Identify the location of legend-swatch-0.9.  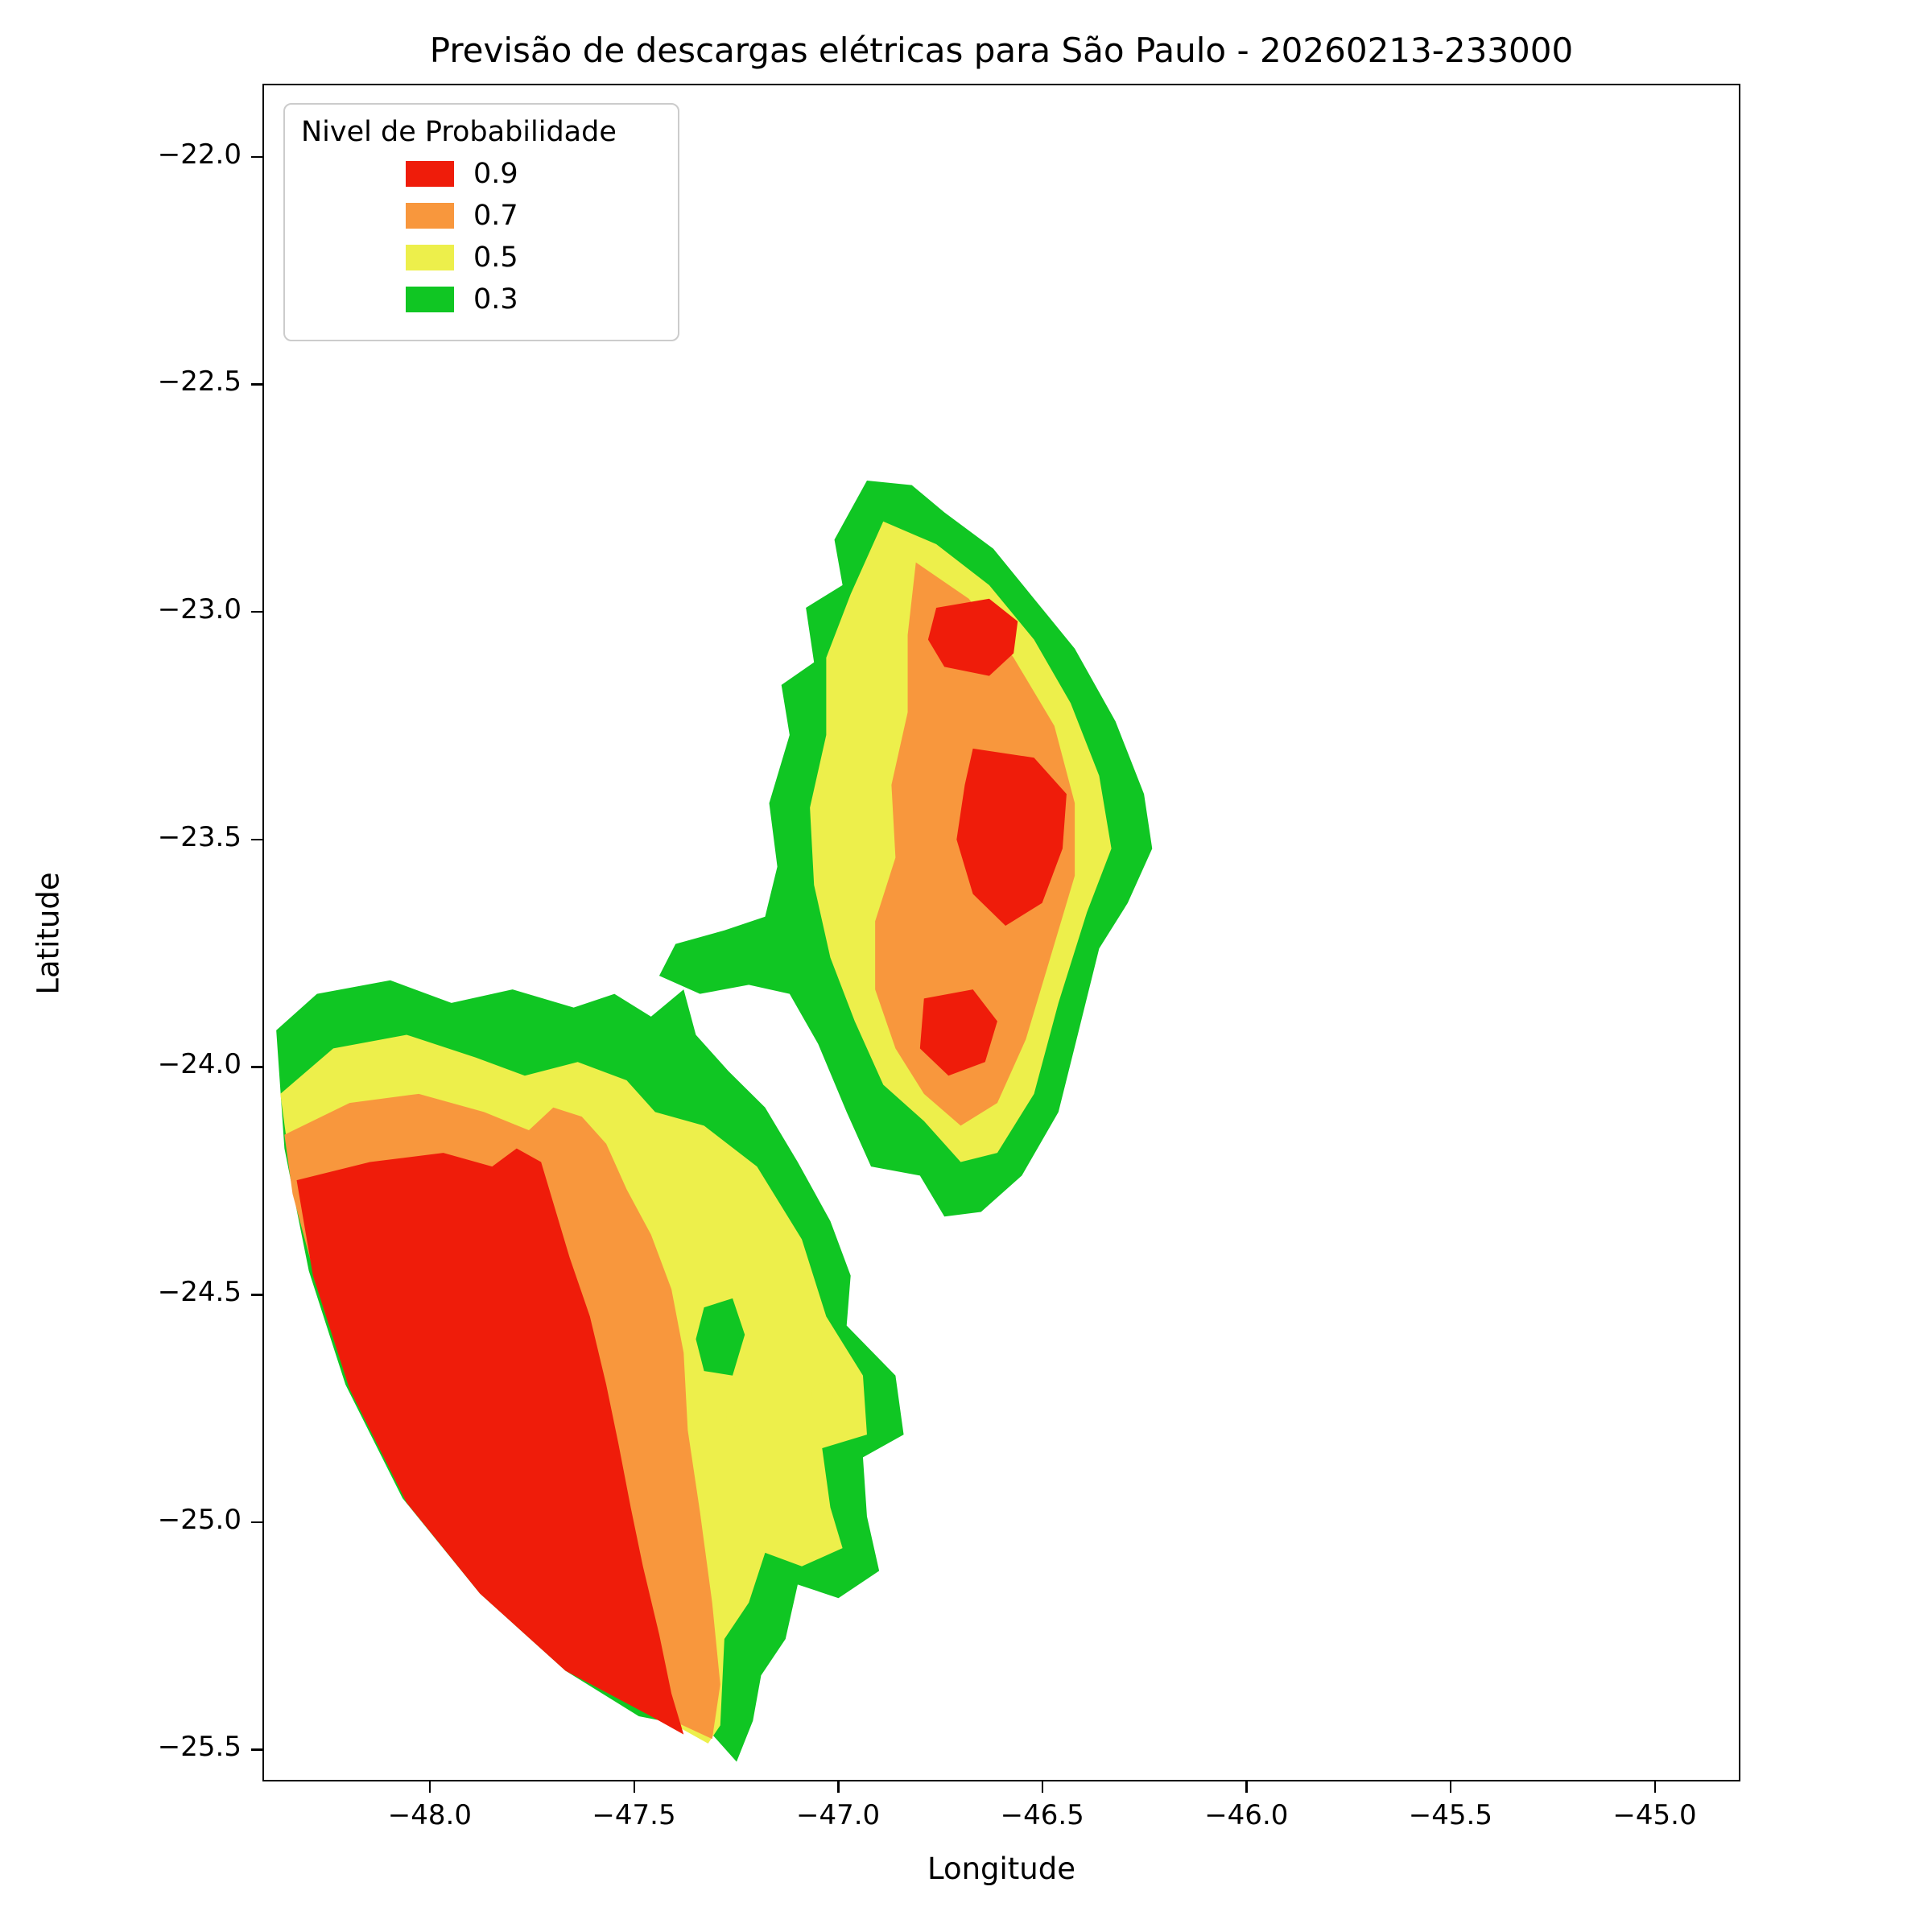
(430, 174).